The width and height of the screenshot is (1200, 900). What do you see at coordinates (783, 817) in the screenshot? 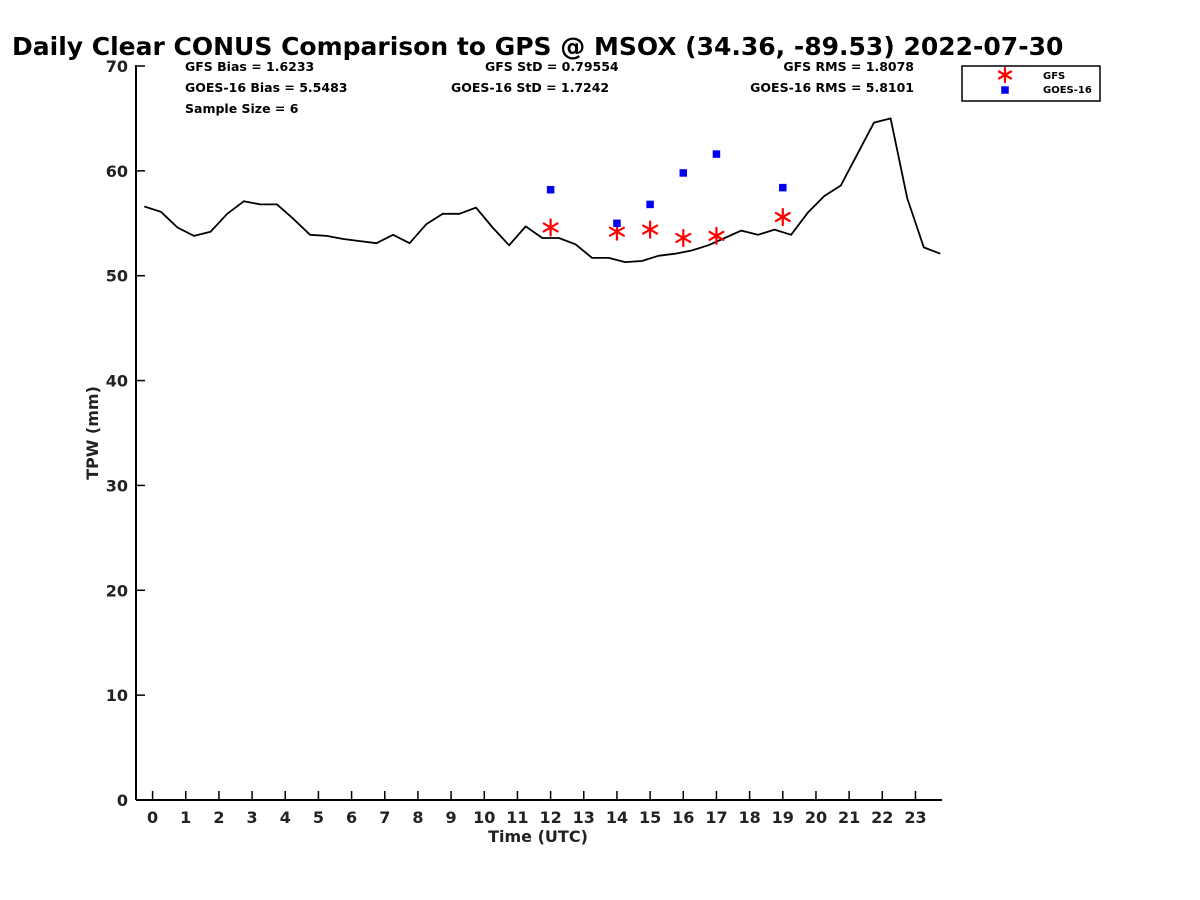
I see `x-tick-label: 19` at bounding box center [783, 817].